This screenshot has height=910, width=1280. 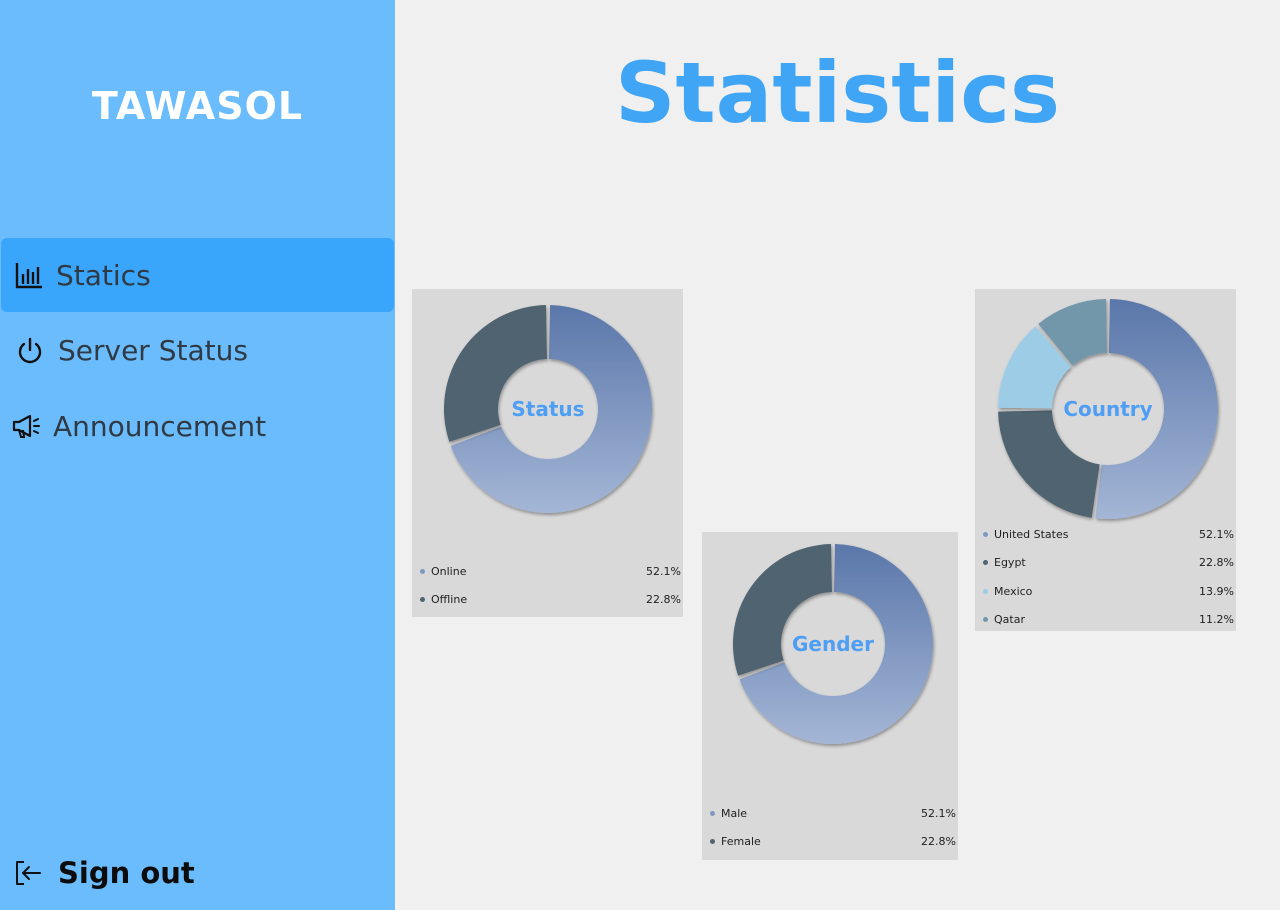 I want to click on pie-slice-qatar, so click(x=1073, y=332).